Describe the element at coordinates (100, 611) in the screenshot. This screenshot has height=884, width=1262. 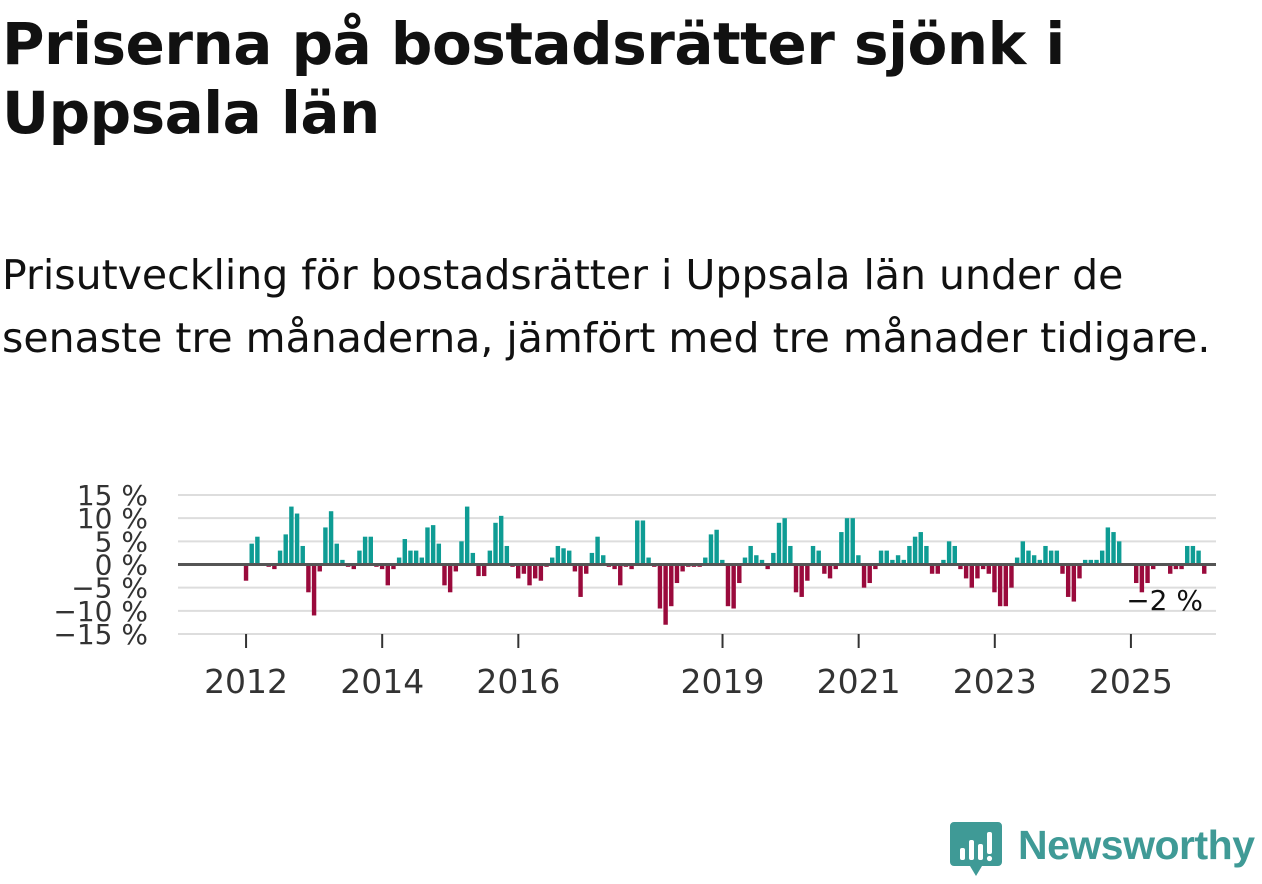
I see `y-tick-label: −10 %` at that location.